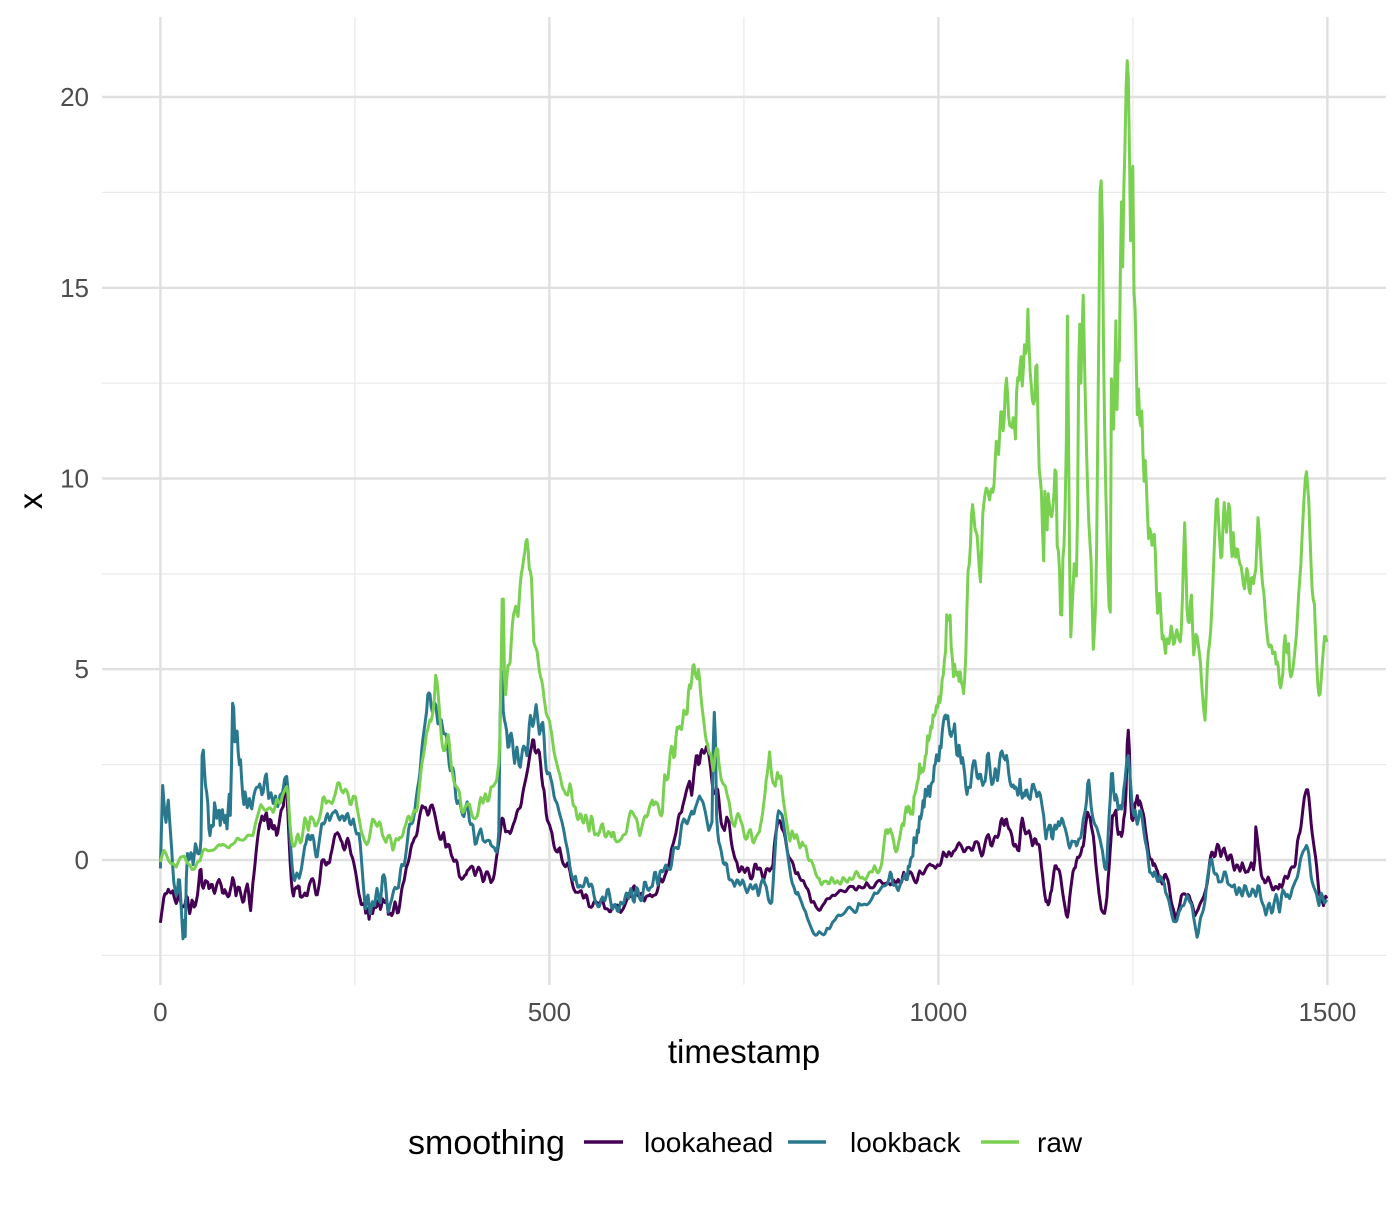  Describe the element at coordinates (938, 1012) in the screenshot. I see `svg-text: 1000` at that location.